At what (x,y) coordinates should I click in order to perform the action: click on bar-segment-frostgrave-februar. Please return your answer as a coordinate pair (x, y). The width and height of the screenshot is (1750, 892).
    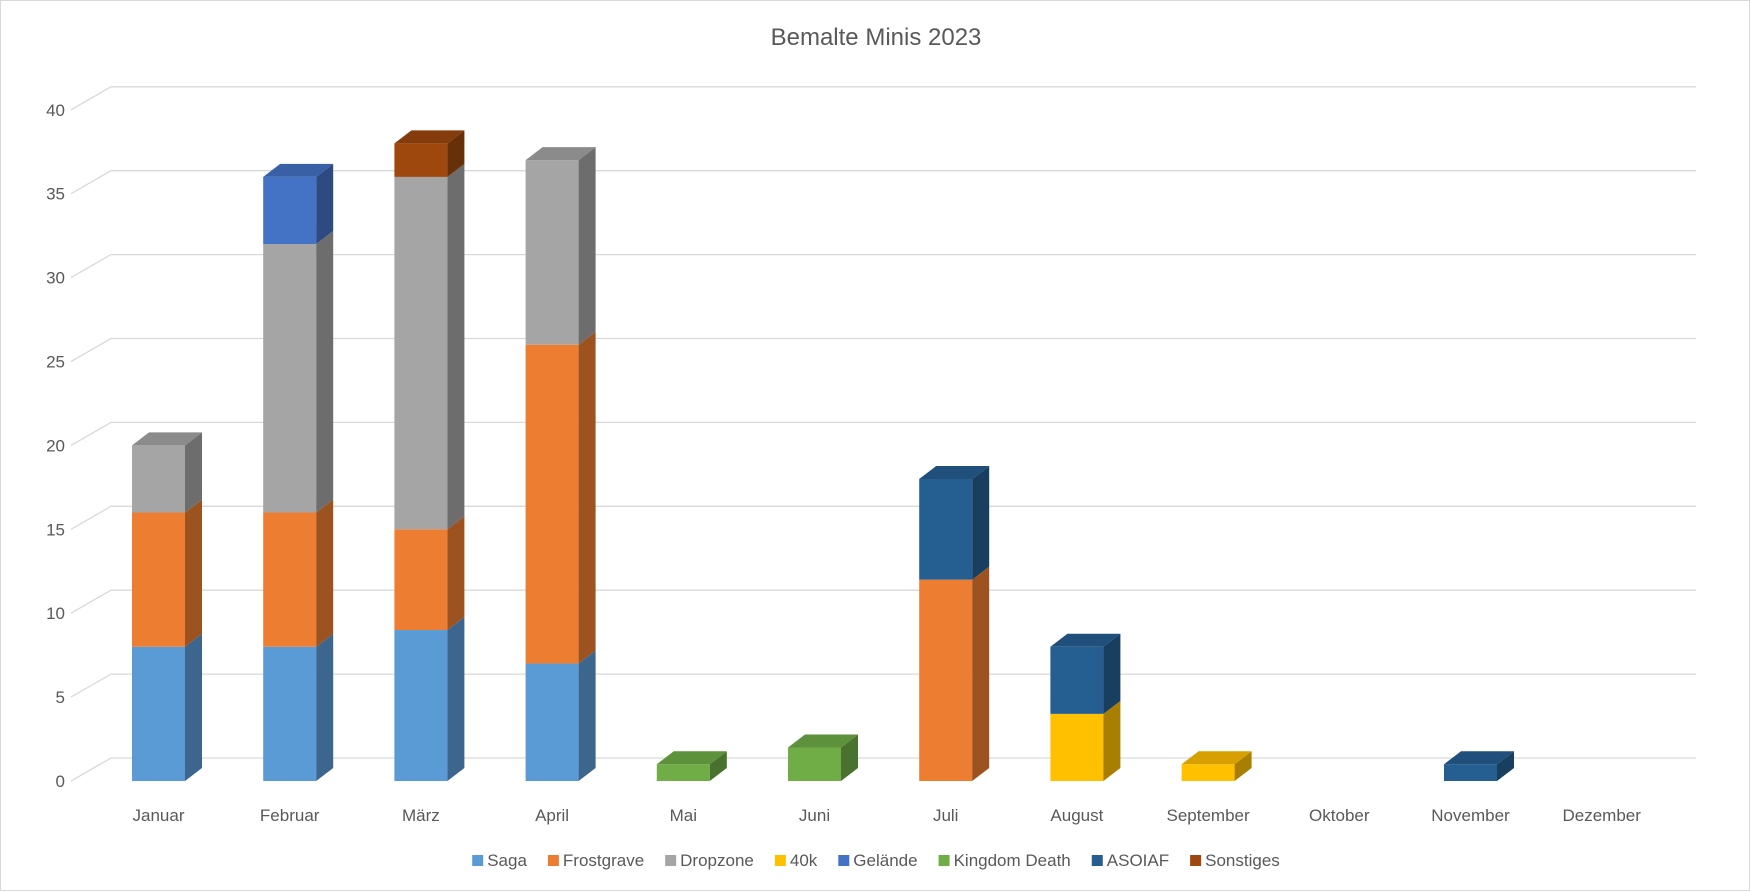
    Looking at the image, I should click on (298, 573).